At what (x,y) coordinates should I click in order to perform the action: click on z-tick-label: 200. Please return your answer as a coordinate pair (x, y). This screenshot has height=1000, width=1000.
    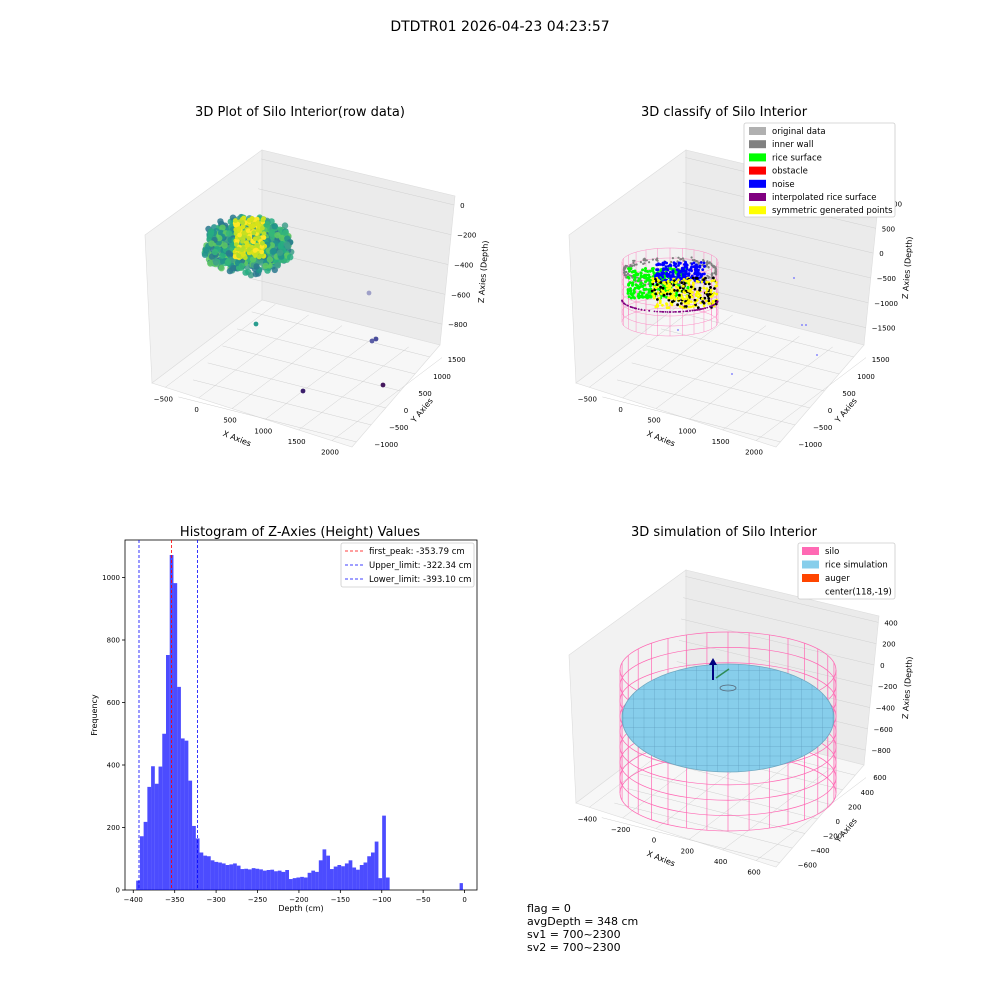
    Looking at the image, I should click on (888, 645).